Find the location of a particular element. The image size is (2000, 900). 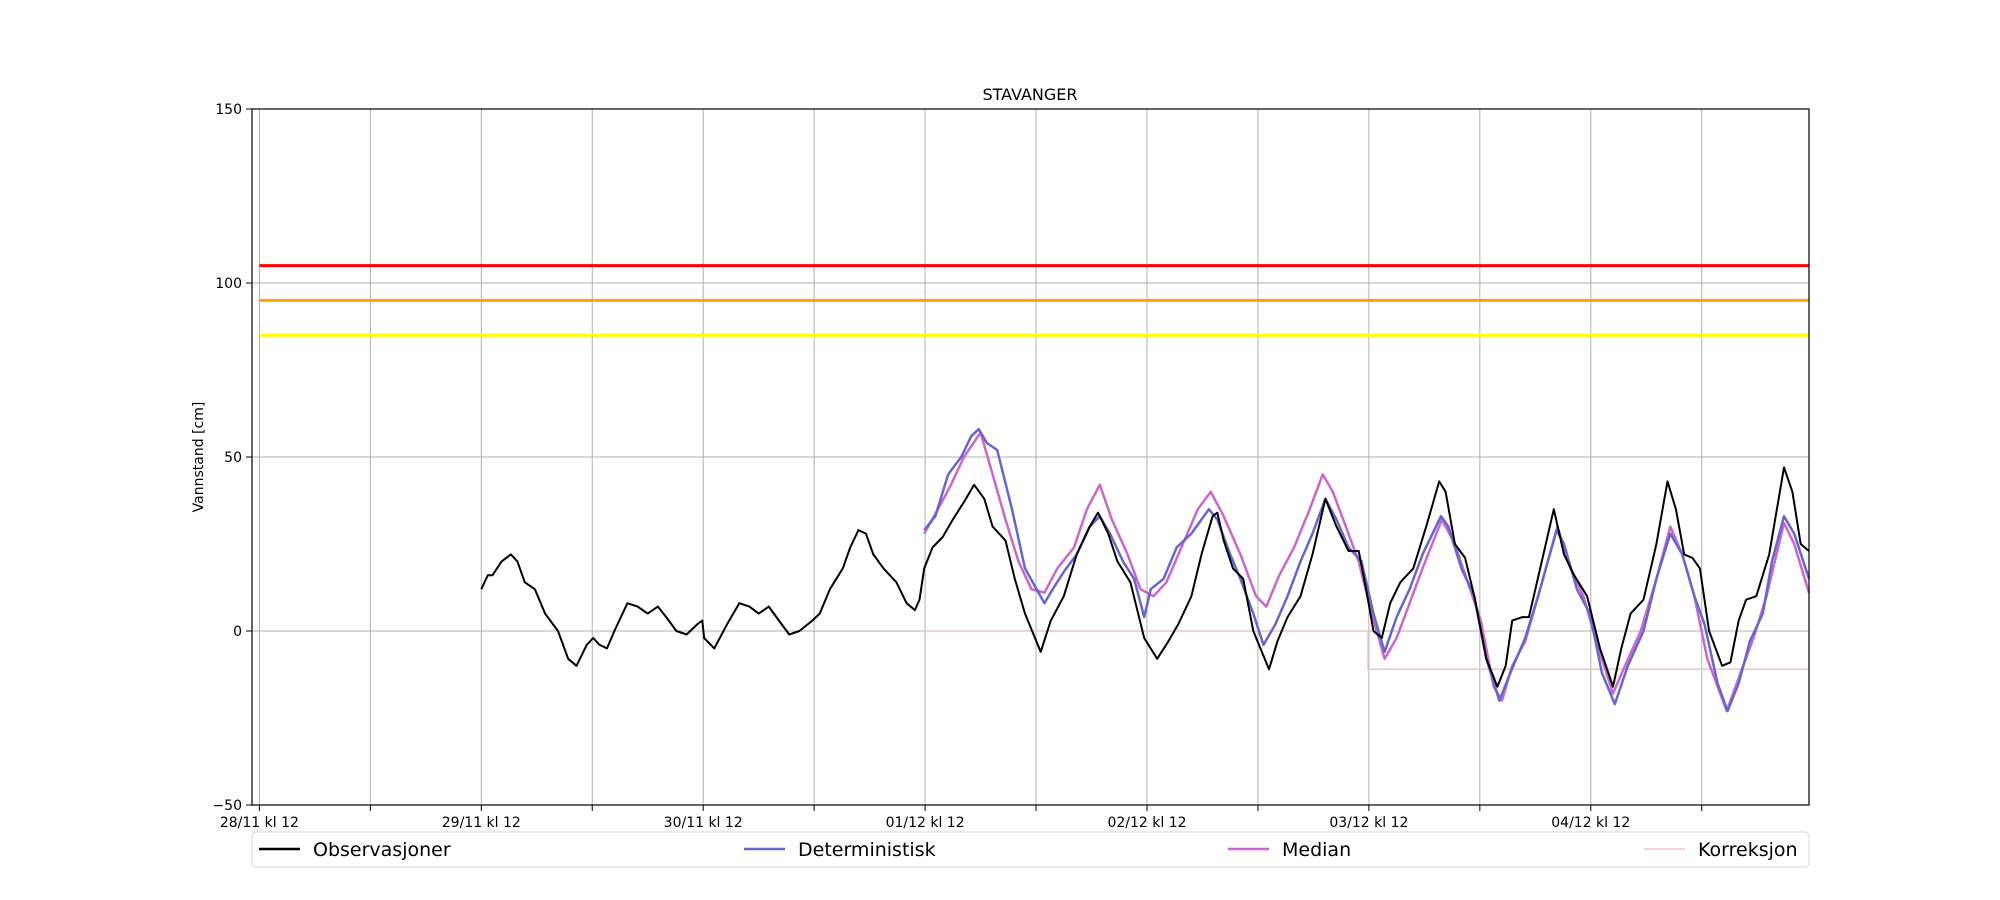

y-tick-label: 0 is located at coordinates (237, 632).